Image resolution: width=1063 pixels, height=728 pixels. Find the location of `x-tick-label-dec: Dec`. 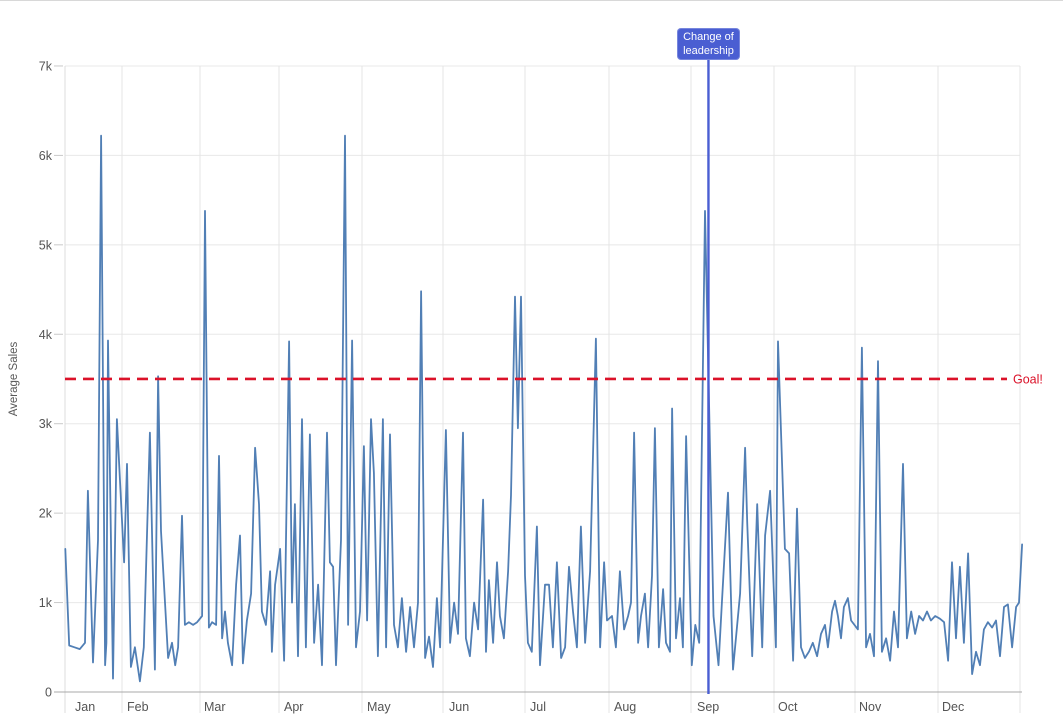

x-tick-label-dec: Dec is located at coordinates (953, 707).